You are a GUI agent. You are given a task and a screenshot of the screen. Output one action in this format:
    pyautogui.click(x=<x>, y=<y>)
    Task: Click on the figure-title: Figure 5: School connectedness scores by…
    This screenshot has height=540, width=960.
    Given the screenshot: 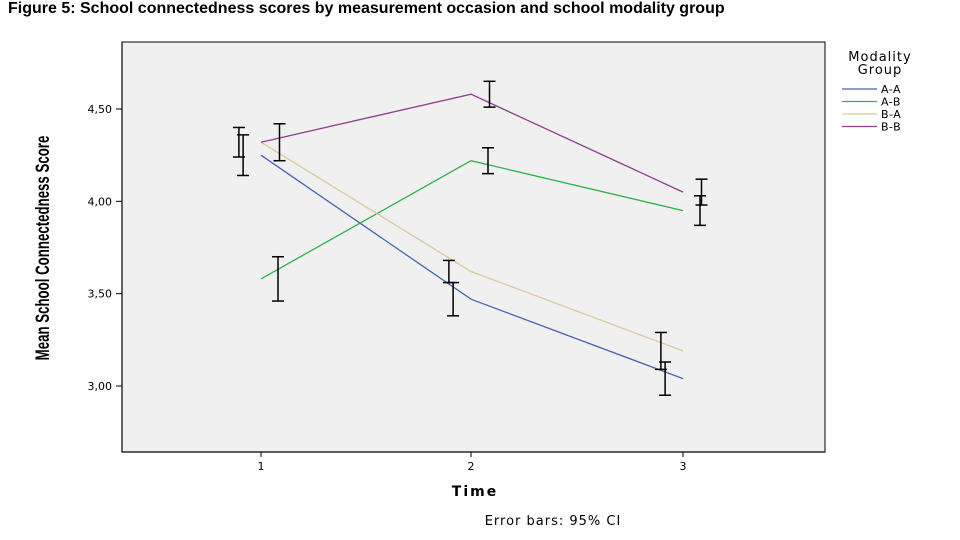 What is the action you would take?
    pyautogui.click(x=366, y=8)
    